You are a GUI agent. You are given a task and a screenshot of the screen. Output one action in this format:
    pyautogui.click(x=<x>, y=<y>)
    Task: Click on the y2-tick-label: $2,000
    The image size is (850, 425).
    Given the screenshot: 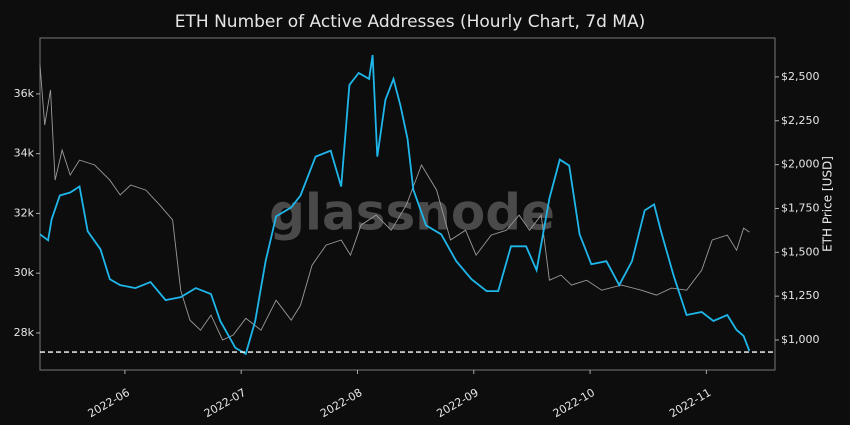 What is the action you would take?
    pyautogui.click(x=800, y=164)
    